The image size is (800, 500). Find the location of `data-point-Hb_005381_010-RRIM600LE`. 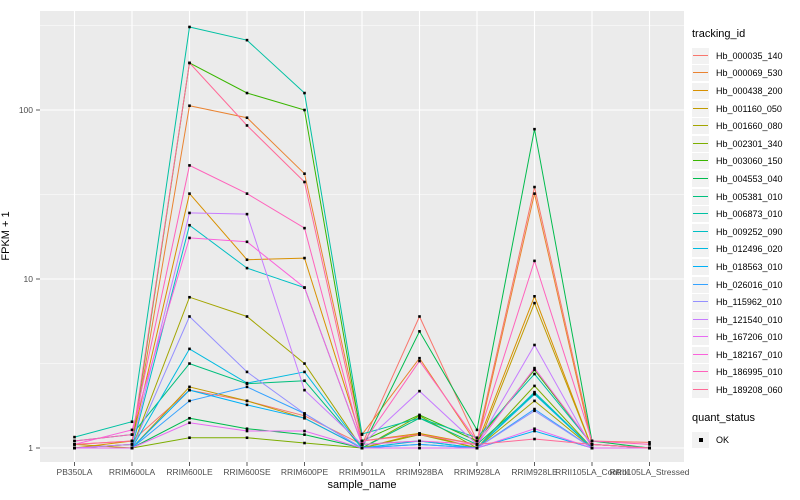

data-point-Hb_005381_010-RRIM600LE is located at coordinates (189, 363).